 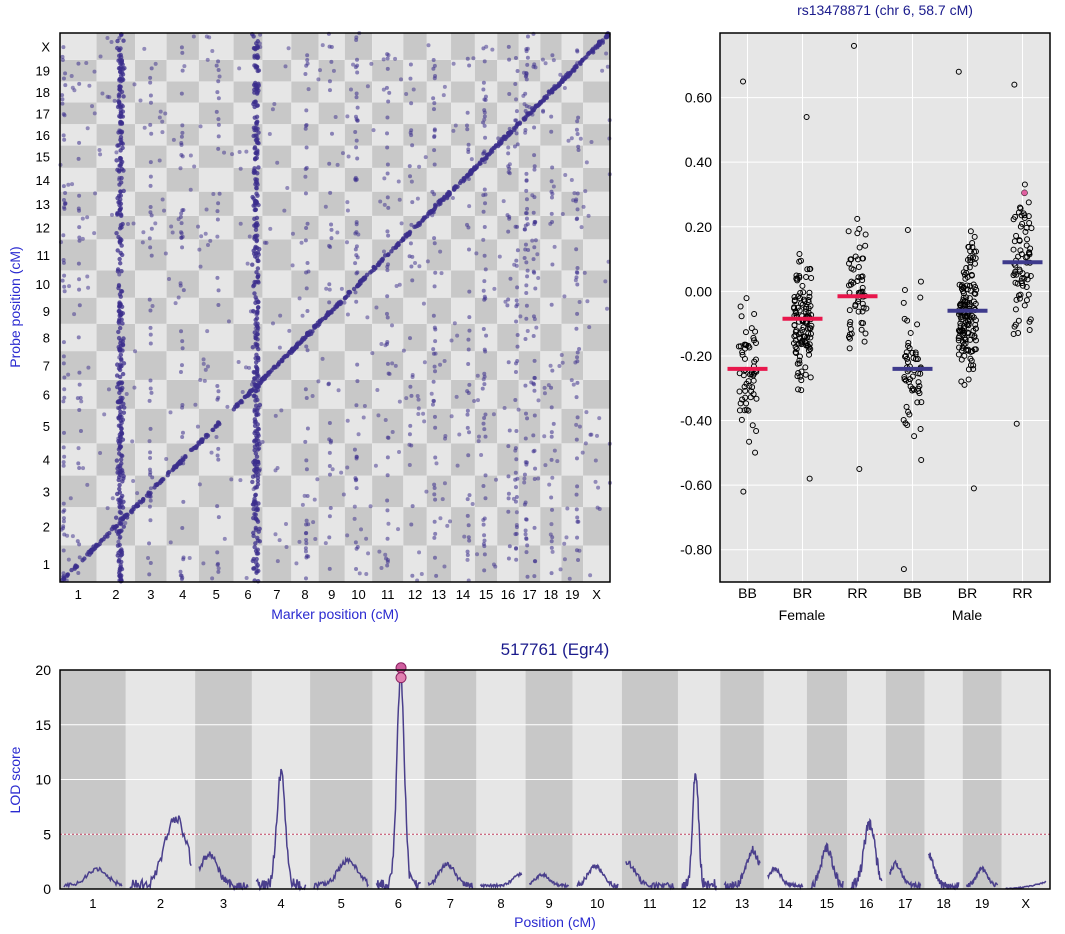 I want to click on eqtl-y-tick: X, so click(x=45, y=46).